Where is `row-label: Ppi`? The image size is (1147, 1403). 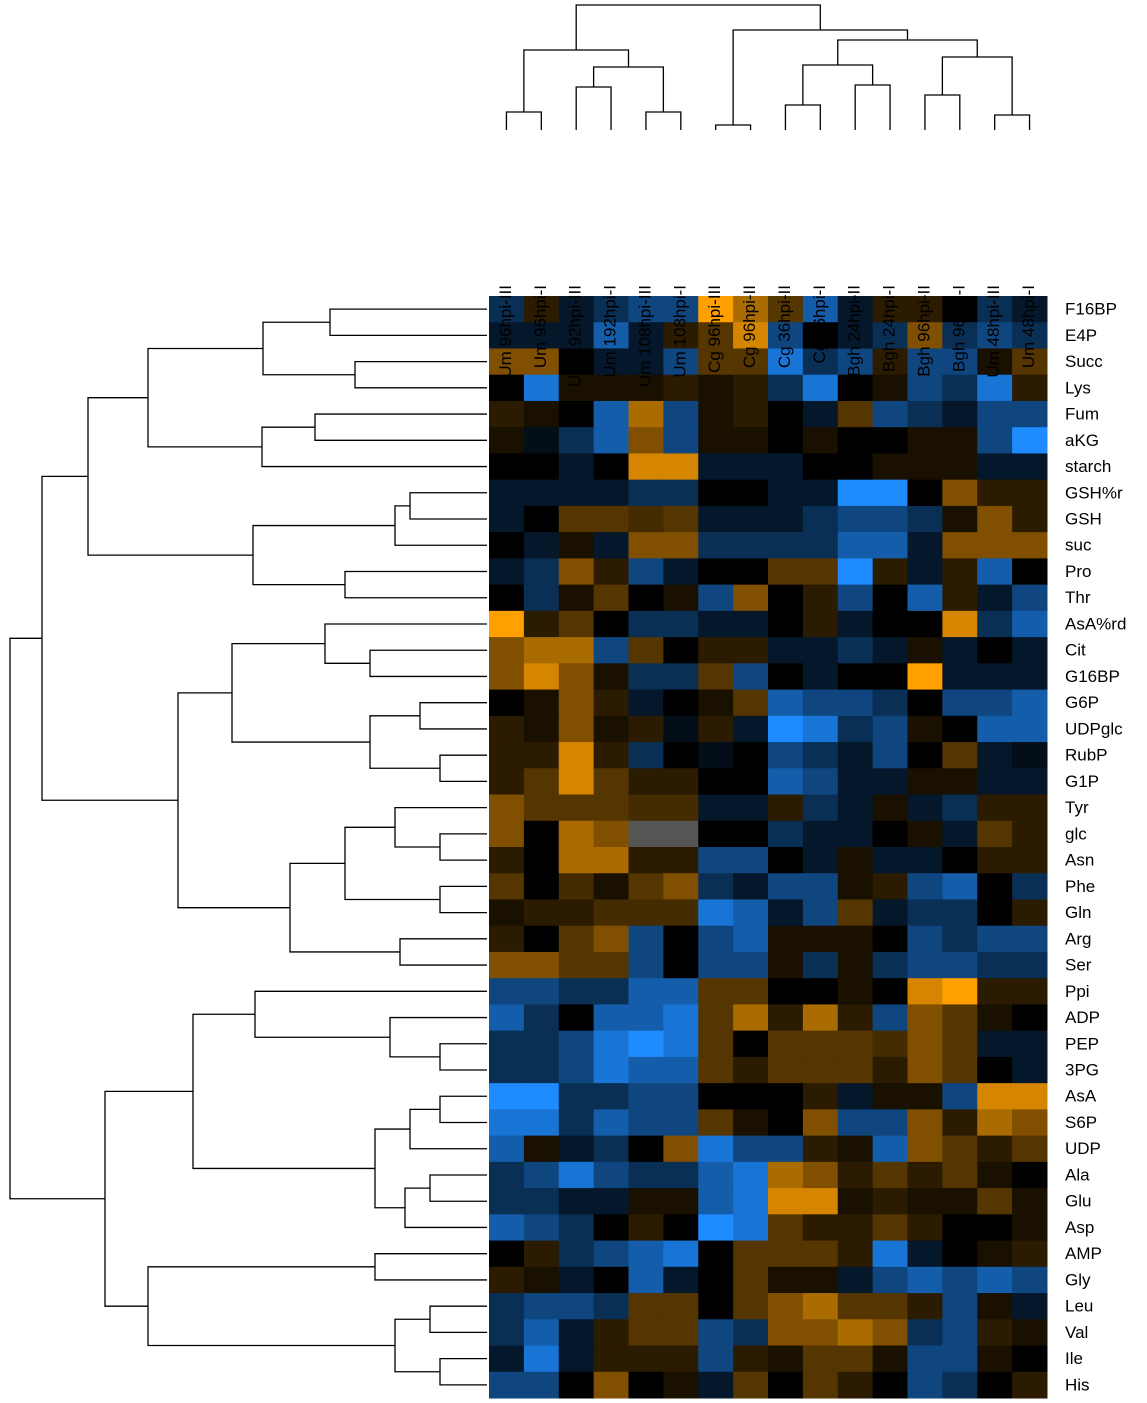
row-label: Ppi is located at coordinates (1077, 991).